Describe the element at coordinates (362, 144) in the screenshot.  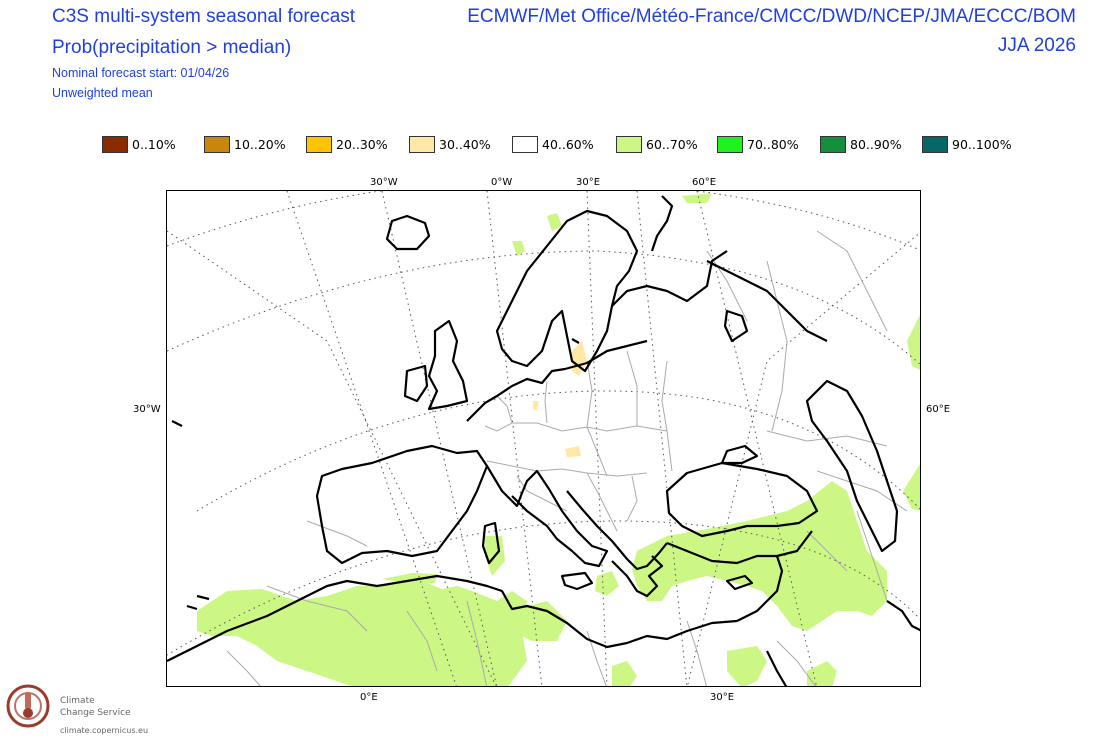
I see `legend-label: 20..30%` at that location.